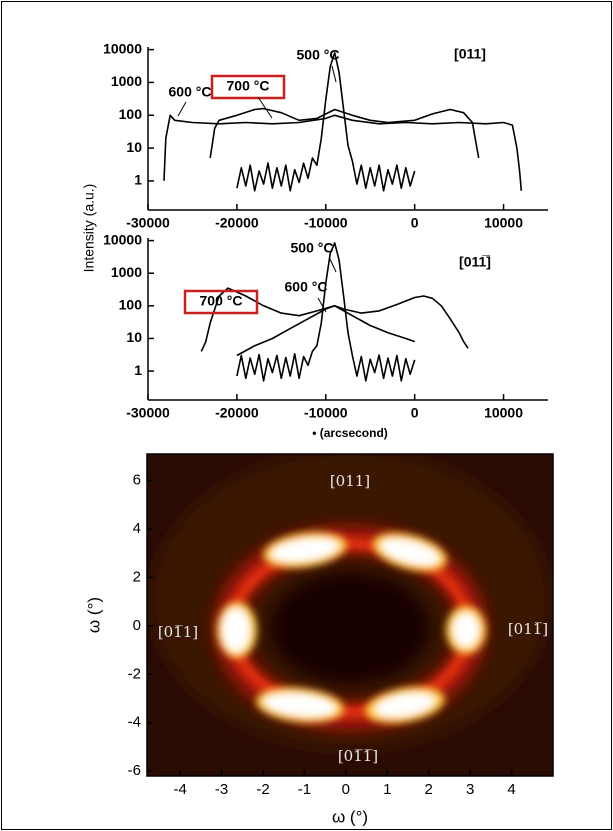  Describe the element at coordinates (134, 722) in the screenshot. I see `y-tick-label: -4` at that location.